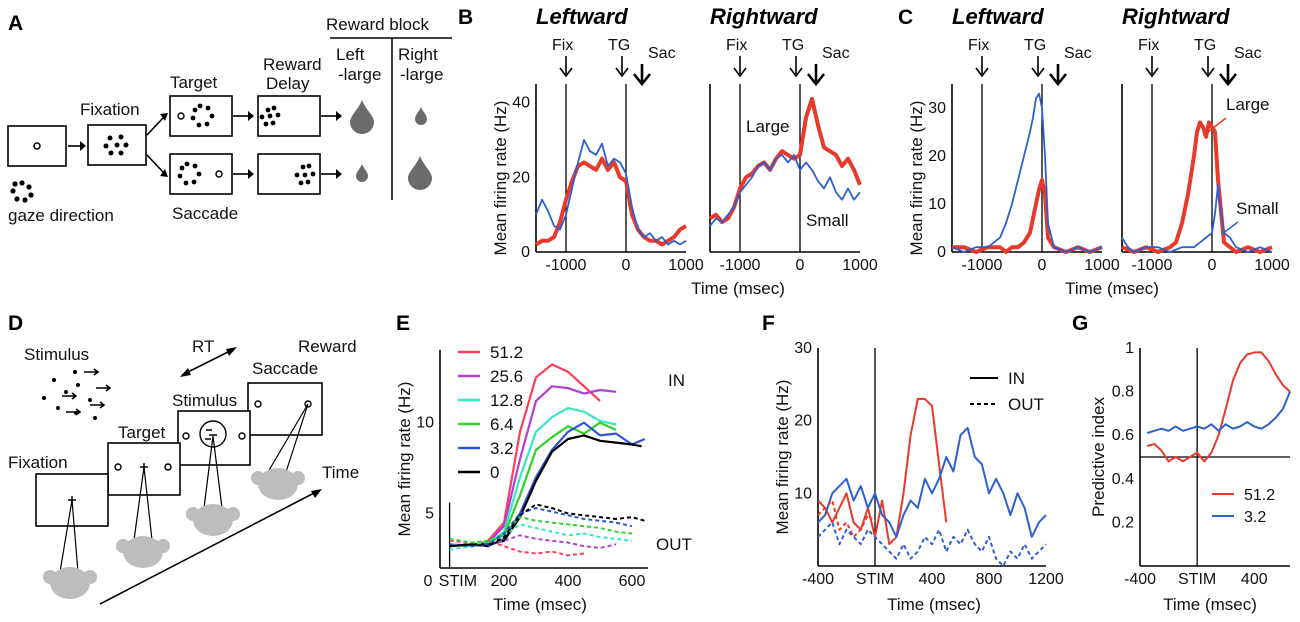  I want to click on fixation-label-d: Fixation, so click(38, 462).